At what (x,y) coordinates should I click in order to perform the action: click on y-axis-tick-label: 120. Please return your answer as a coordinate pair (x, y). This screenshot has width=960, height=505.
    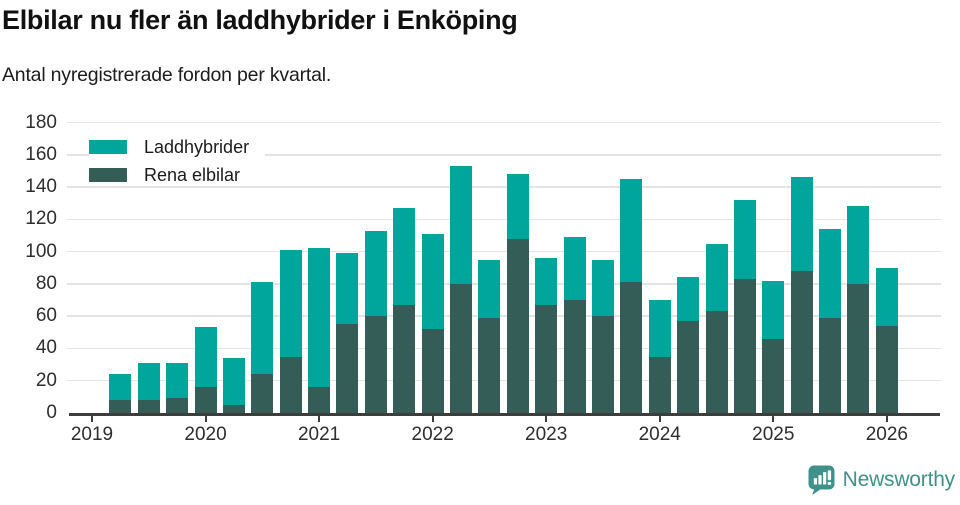
    Looking at the image, I should click on (41, 219).